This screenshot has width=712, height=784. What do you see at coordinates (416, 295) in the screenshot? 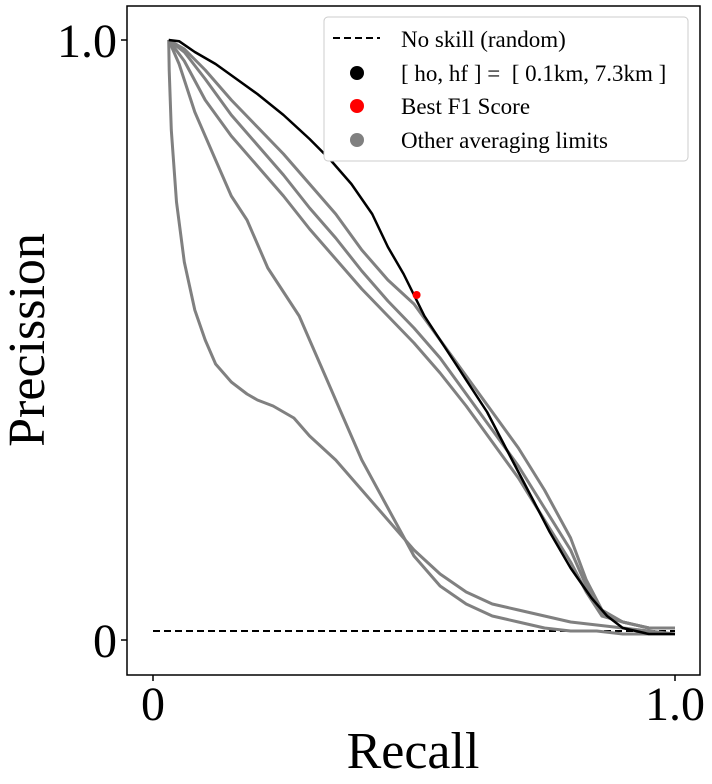
I see `best-f1-point` at bounding box center [416, 295].